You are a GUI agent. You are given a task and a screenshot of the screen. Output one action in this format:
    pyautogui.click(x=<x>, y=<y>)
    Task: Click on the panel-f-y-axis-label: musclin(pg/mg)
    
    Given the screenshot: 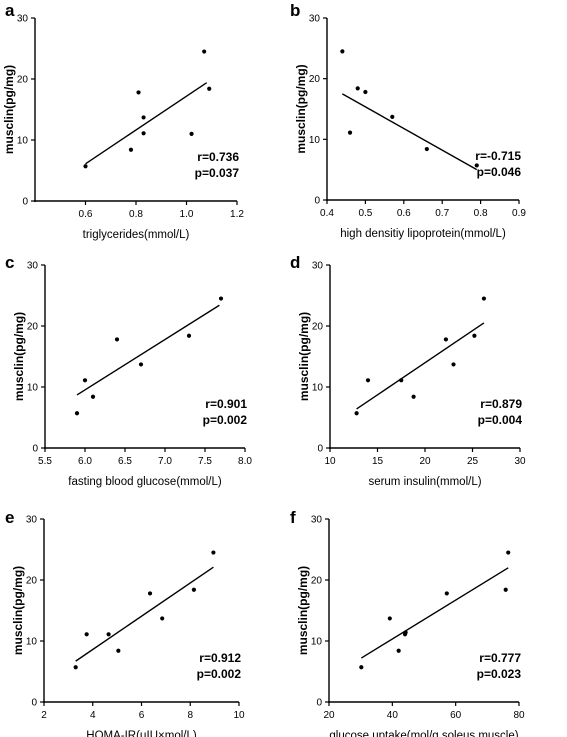 What is the action you would take?
    pyautogui.click(x=303, y=610)
    